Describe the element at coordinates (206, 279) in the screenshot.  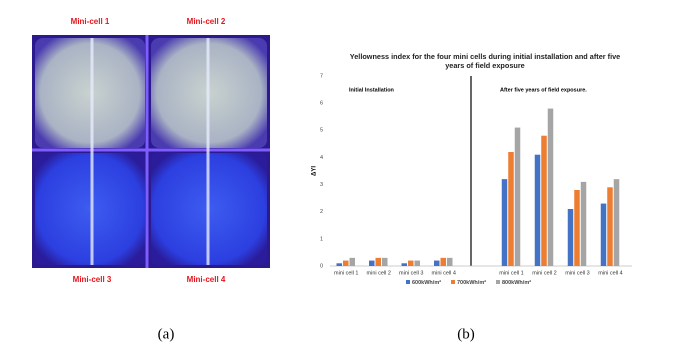
I see `cell-label: Mini-cell 4` at that location.